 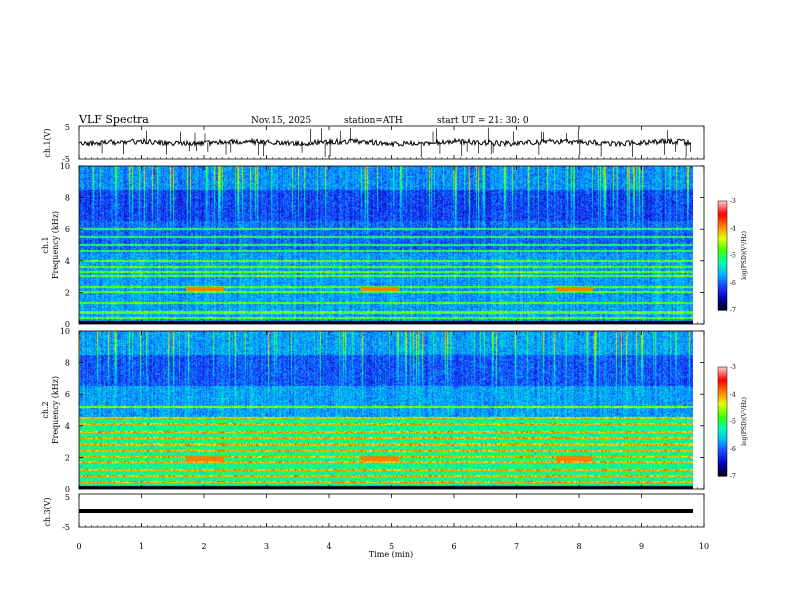 I want to click on y-tick-label: 8, so click(x=67, y=363).